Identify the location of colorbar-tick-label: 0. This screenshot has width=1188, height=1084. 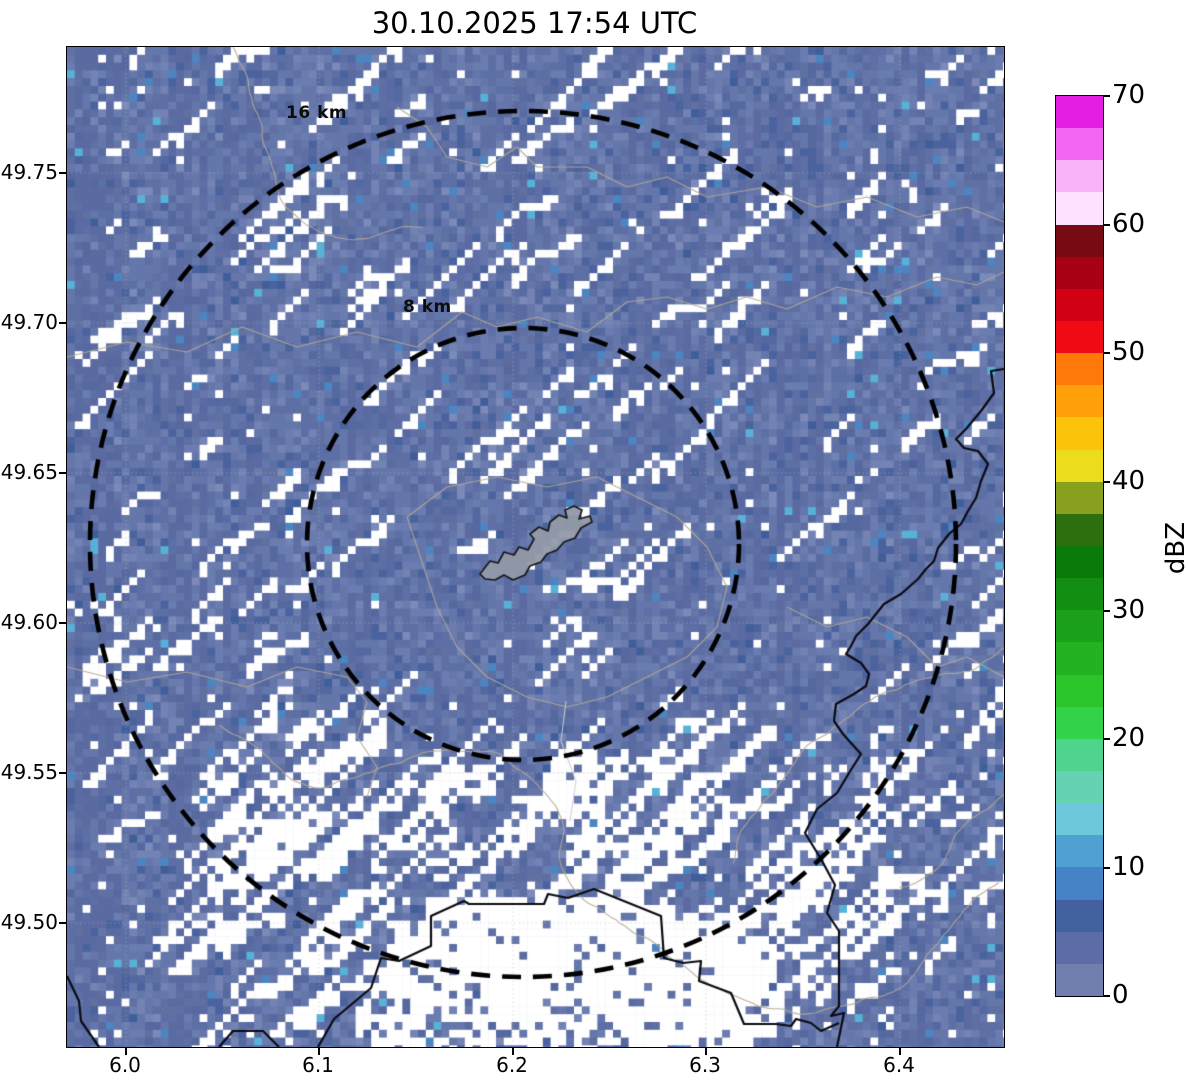
(1120, 995).